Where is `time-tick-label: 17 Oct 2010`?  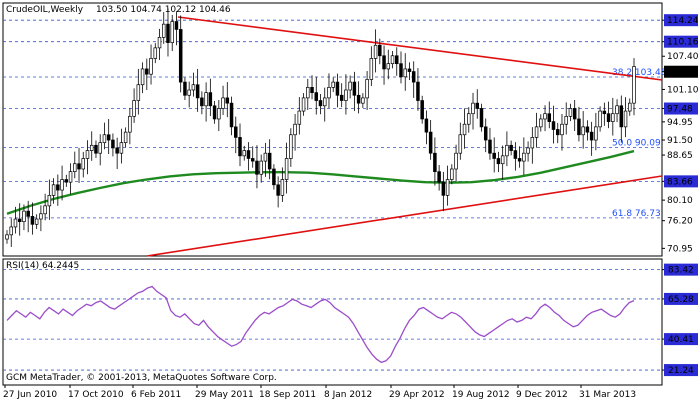
time-tick-label: 17 Oct 2010 is located at coordinates (96, 395).